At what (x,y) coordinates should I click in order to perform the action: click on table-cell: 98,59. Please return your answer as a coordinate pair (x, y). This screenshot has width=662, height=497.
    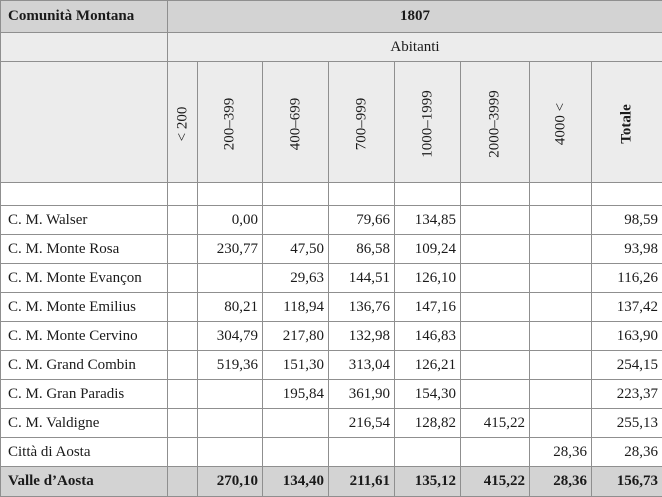
    Looking at the image, I should click on (627, 220).